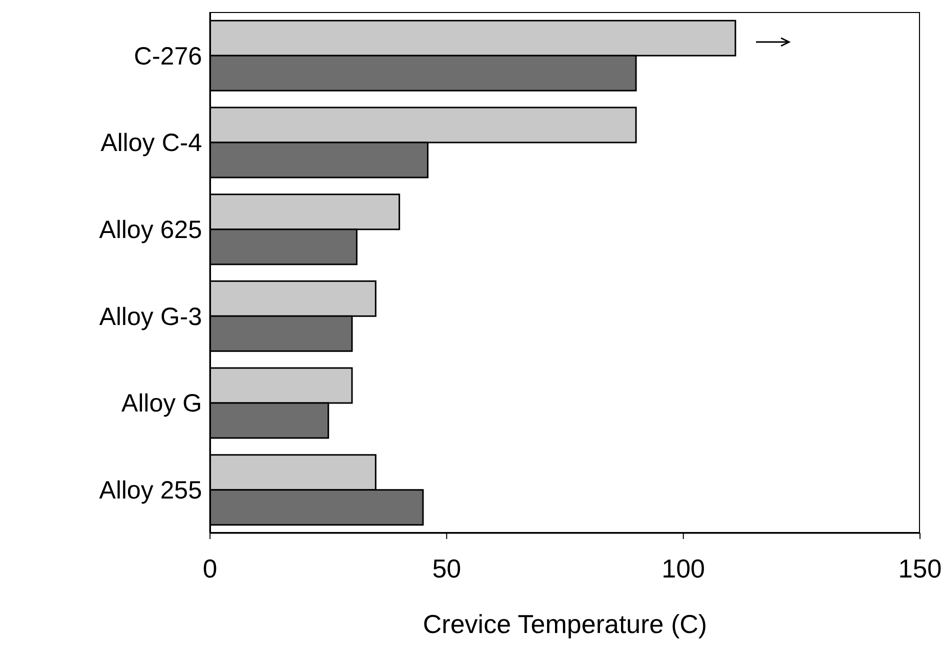  Describe the element at coordinates (150, 490) in the screenshot. I see `y-tick-label: Alloy 255` at that location.